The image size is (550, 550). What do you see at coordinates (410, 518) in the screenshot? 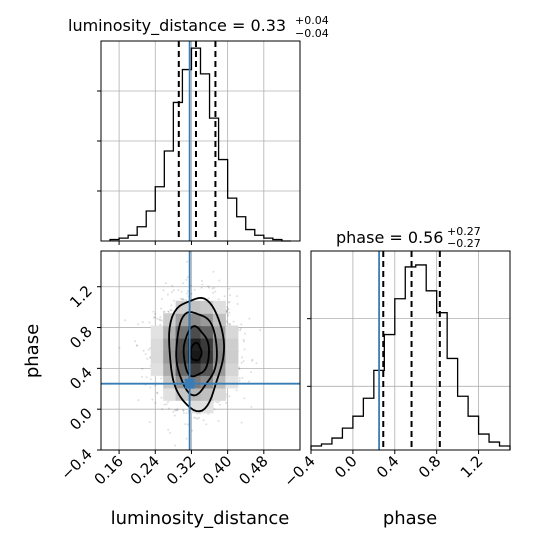
I see `x-axis-label-phase: phase` at bounding box center [410, 518].